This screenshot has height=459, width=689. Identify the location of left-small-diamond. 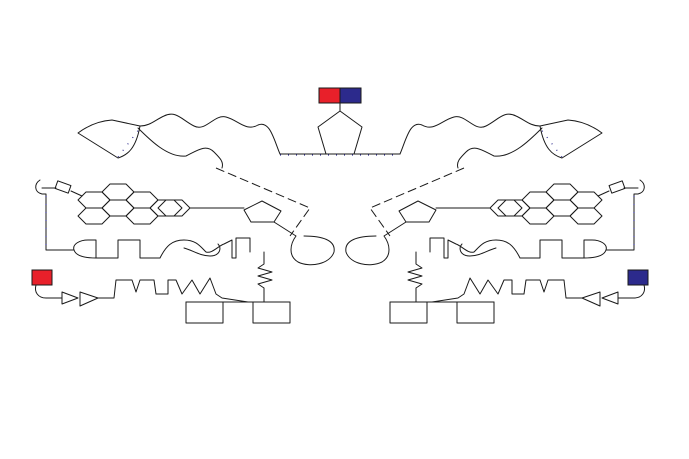
(63, 187).